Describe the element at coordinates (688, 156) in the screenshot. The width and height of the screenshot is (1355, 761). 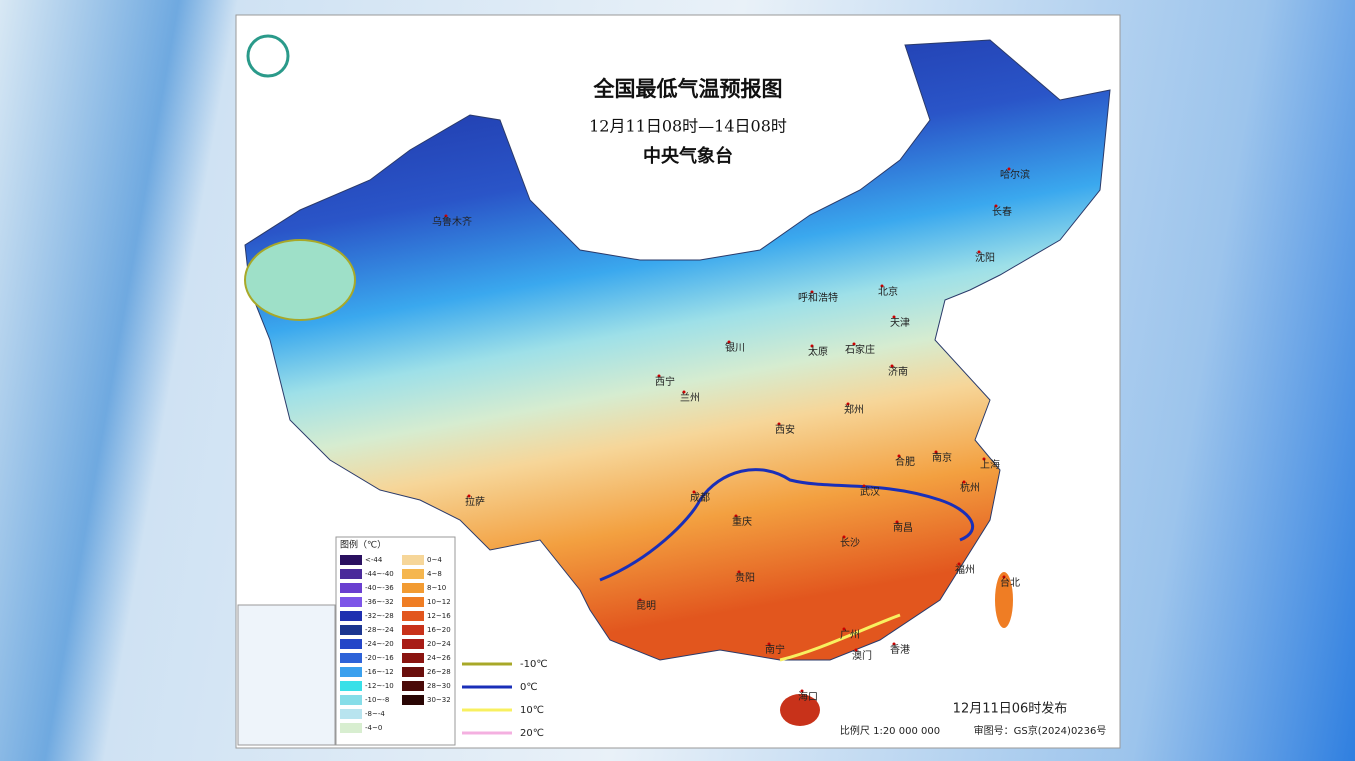
I see `issuer: 中央气象台` at that location.